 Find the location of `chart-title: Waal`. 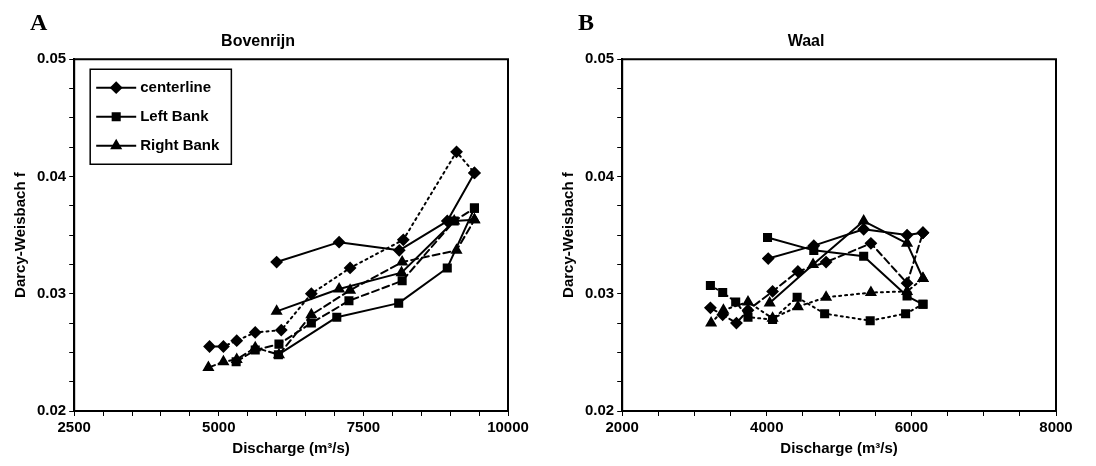

chart-title: Waal is located at coordinates (806, 41).